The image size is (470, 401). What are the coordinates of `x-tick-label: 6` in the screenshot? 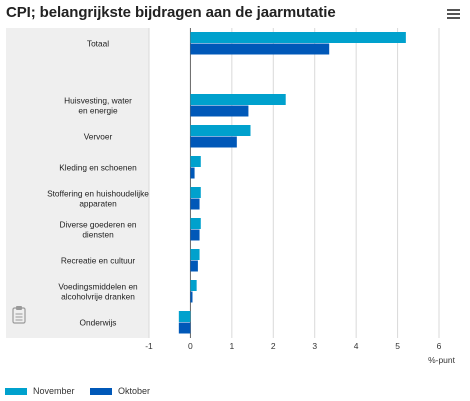 It's located at (439, 346).